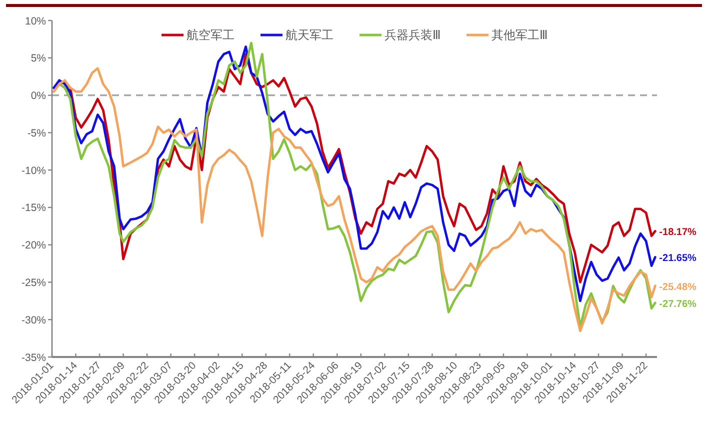  I want to click on value-label: -18.17%, so click(677, 232).